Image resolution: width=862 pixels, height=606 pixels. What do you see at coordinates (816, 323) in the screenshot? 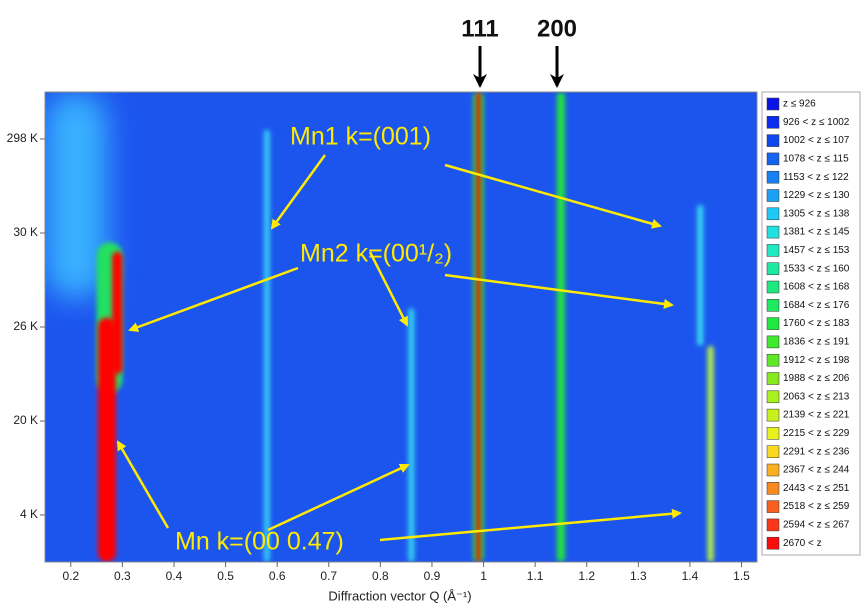
I see `legend-label: 1760 < z ≤ 183` at bounding box center [816, 323].